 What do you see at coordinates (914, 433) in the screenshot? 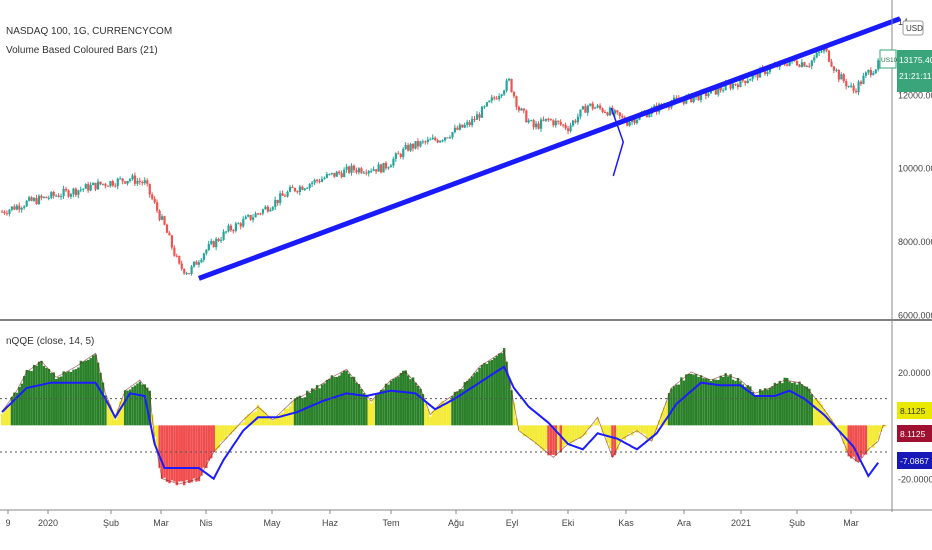
I see `osc-badge-red` at bounding box center [914, 433].